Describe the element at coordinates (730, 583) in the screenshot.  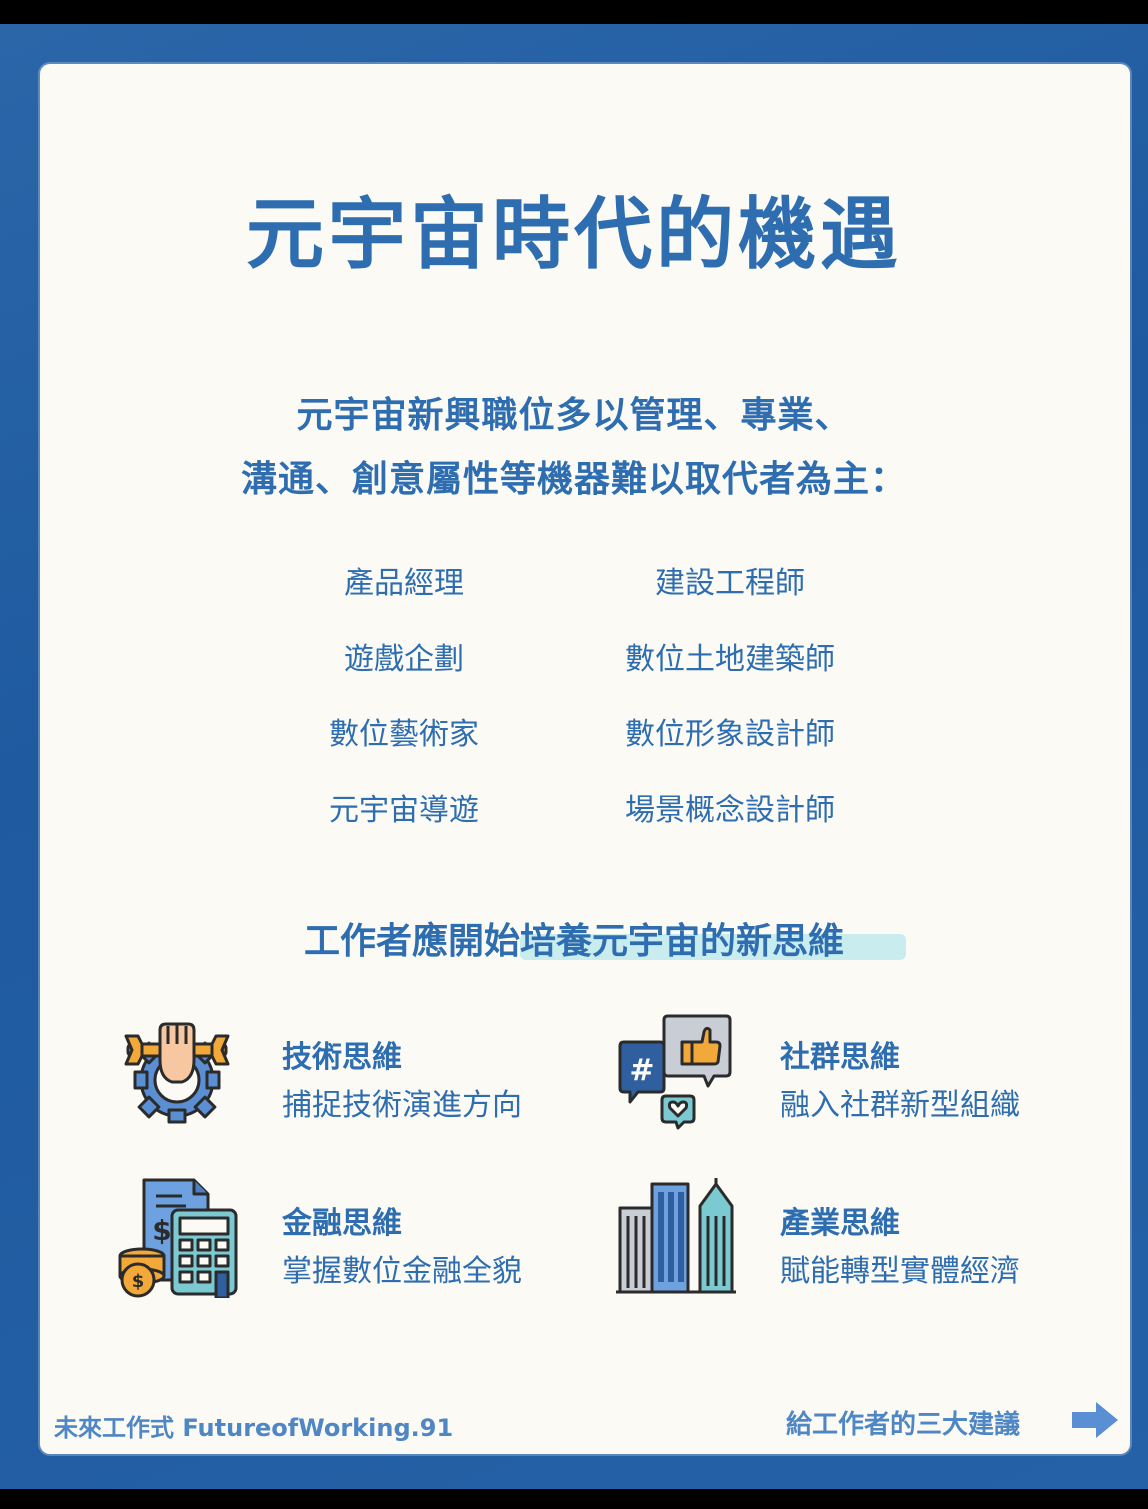
I see `job-right: 建設工程師` at that location.